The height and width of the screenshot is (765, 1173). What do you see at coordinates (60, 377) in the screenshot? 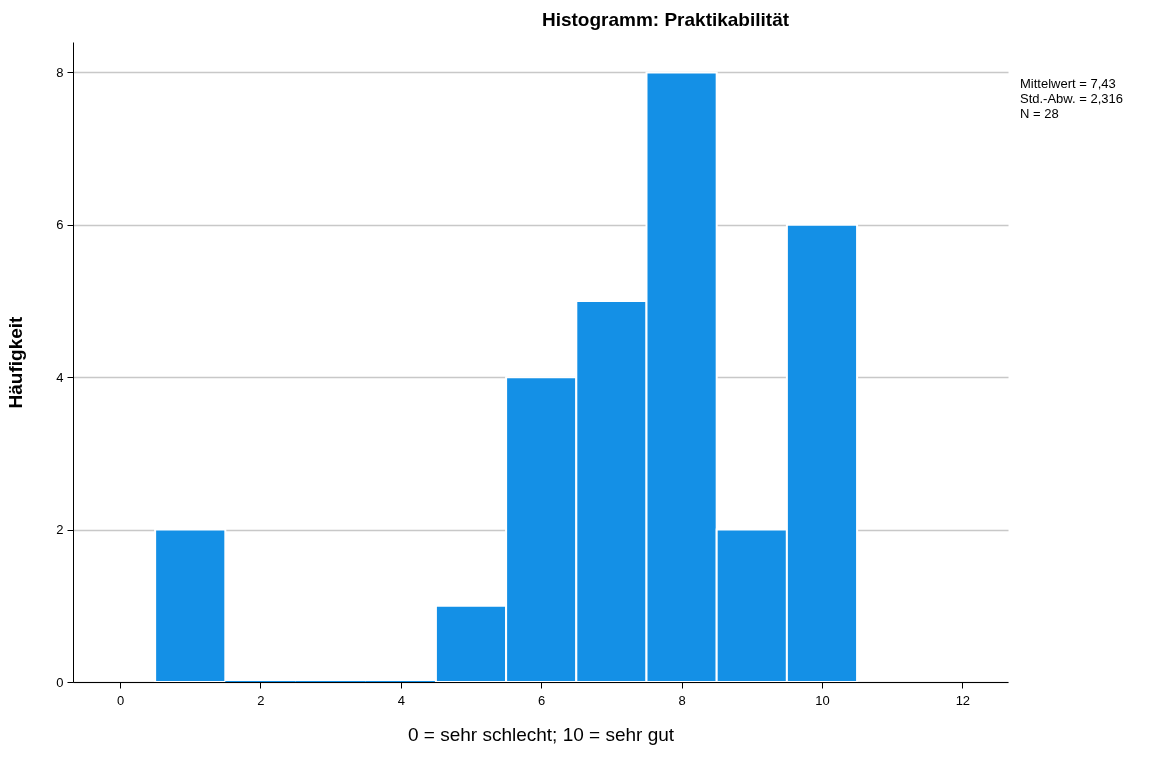
I see `y-tick-label: 4` at bounding box center [60, 377].